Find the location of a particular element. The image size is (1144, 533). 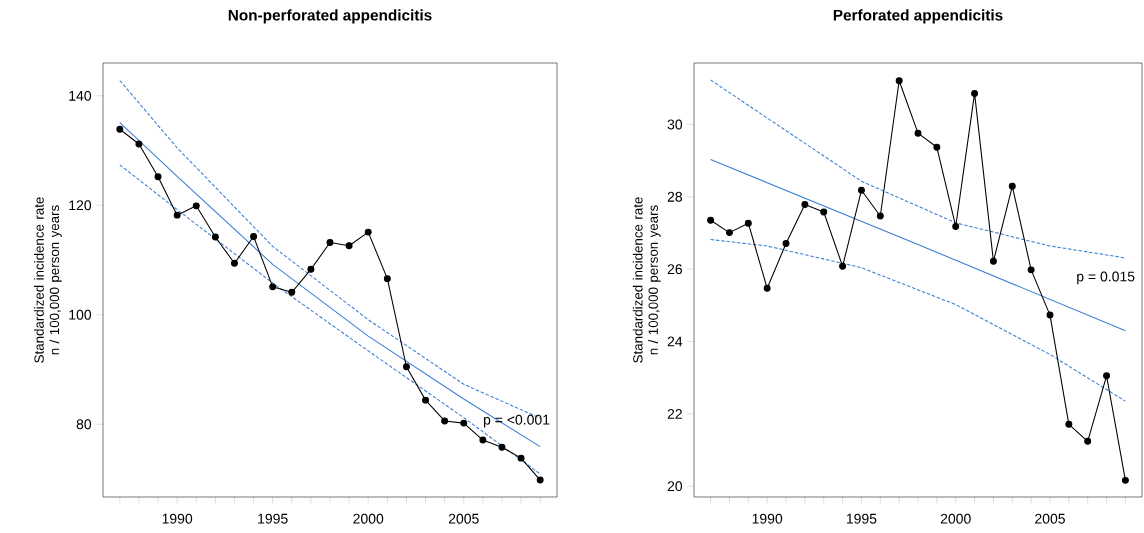

chart-title: Perforated appendicitis is located at coordinates (918, 16).